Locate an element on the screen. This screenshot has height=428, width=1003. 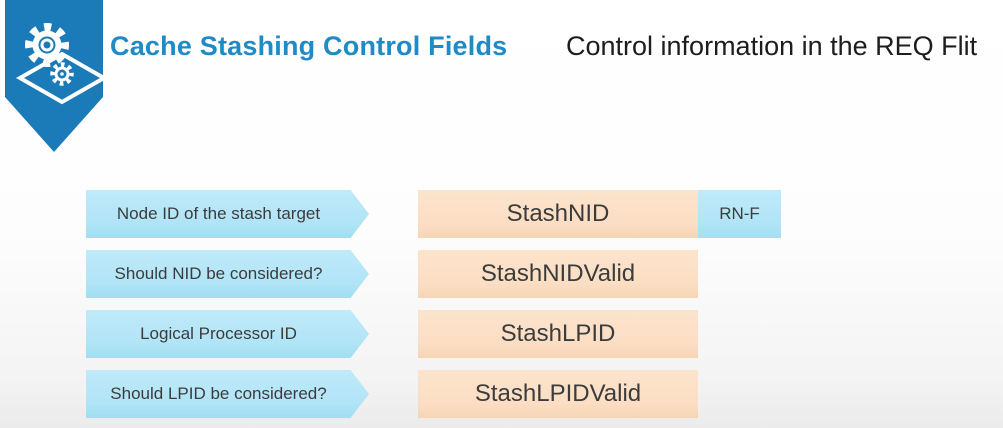
field-box: StashLPID is located at coordinates (558, 334).